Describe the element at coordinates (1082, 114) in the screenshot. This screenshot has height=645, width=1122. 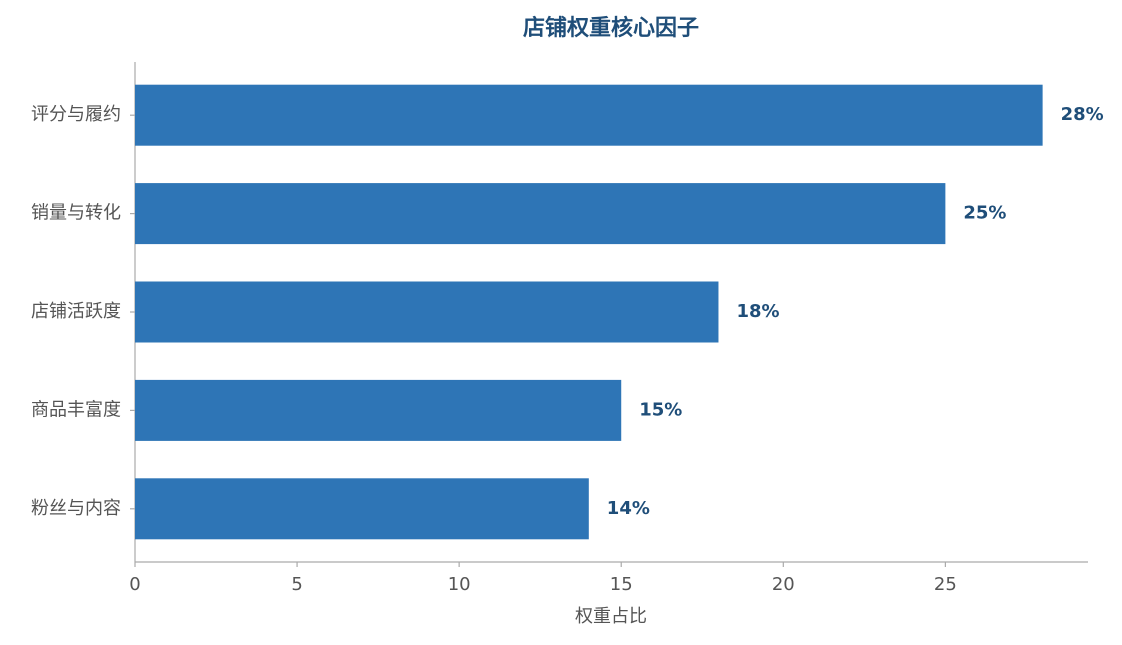
I see `value-label: 28%` at that location.